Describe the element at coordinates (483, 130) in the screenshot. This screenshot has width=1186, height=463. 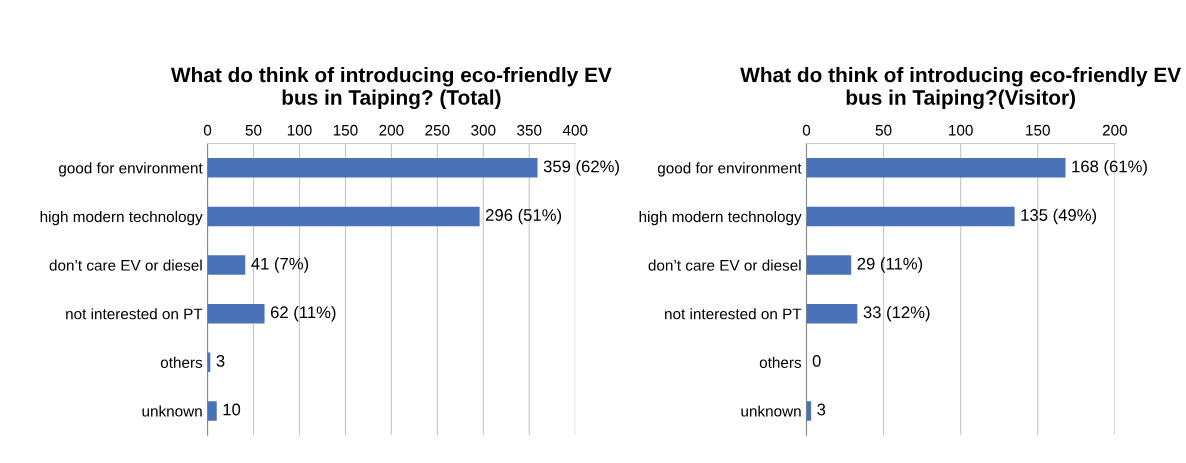
I see `x-tick-label: 300` at that location.